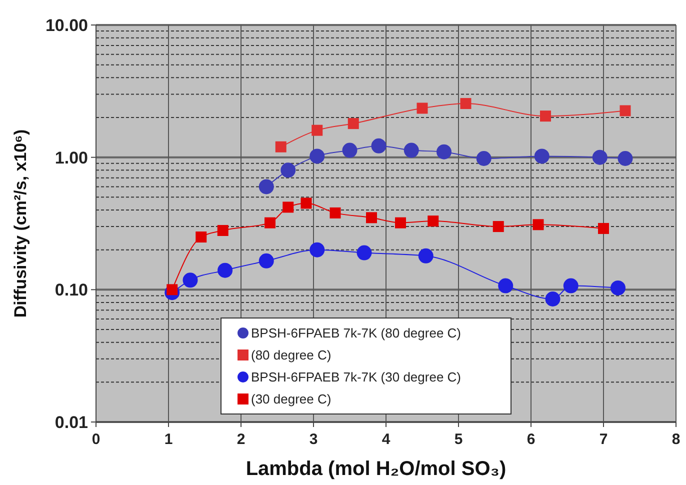 The width and height of the screenshot is (686, 485). What do you see at coordinates (168, 439) in the screenshot?
I see `x-tick-label: 1` at bounding box center [168, 439].